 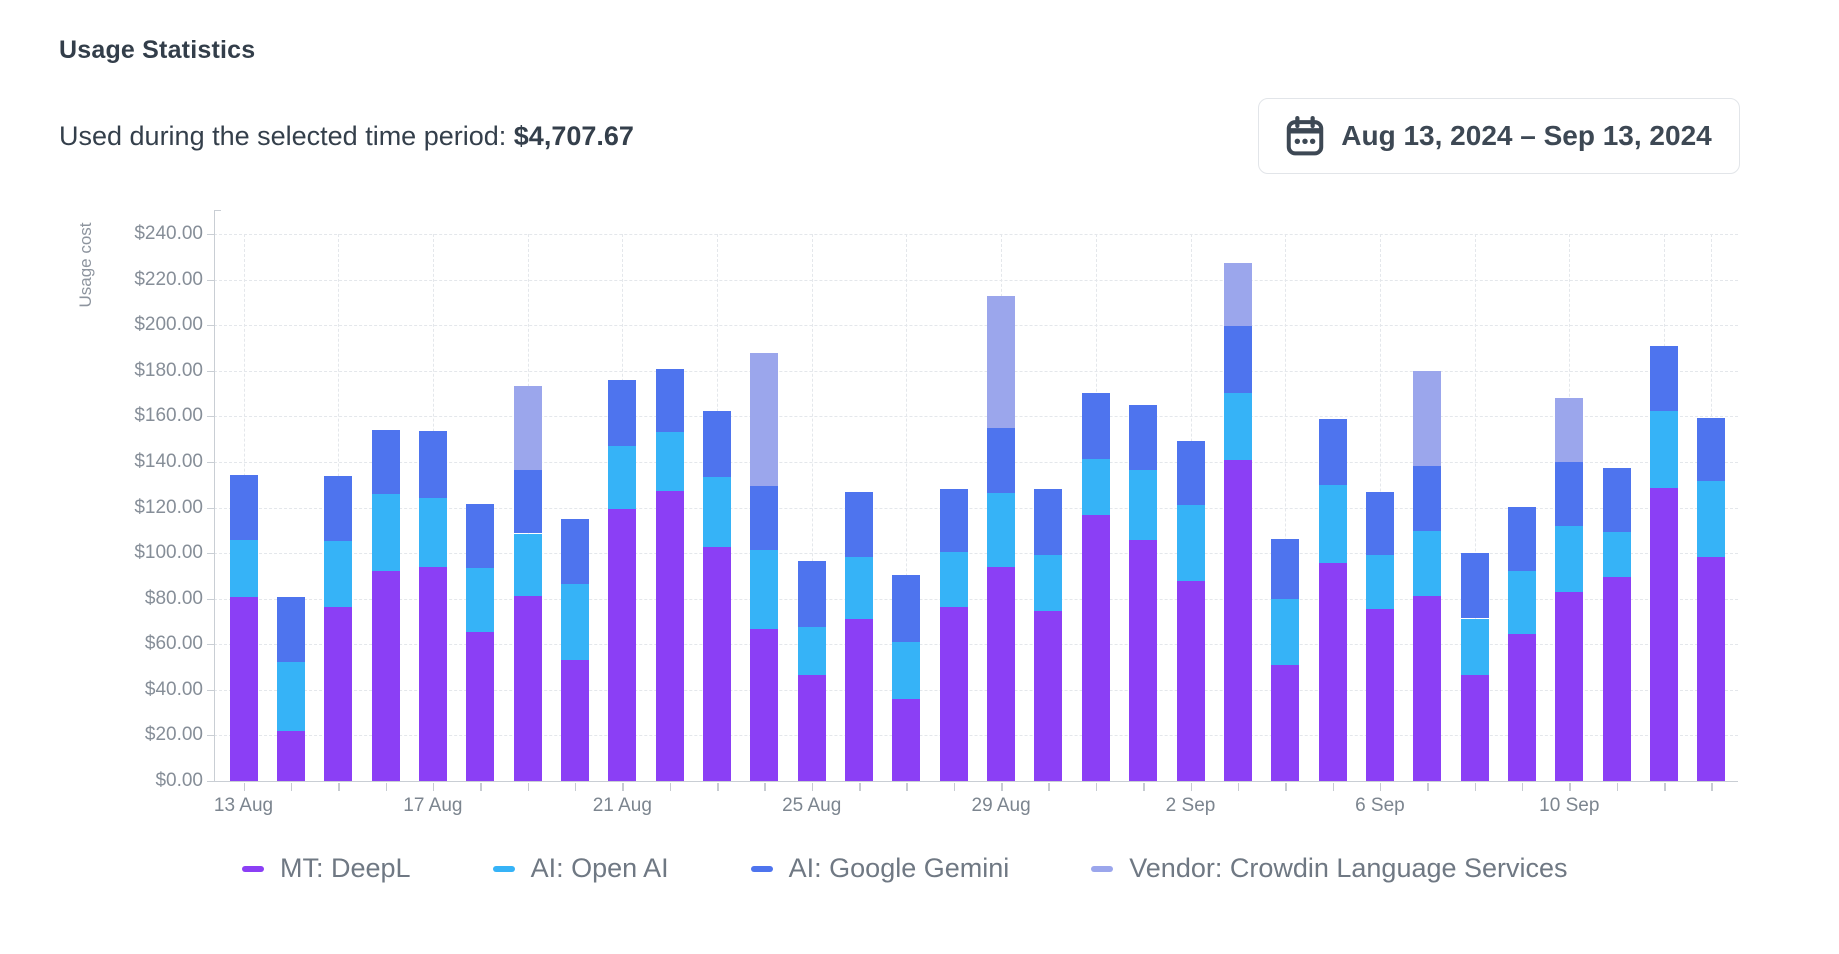 I want to click on legend-item: Vendor: Crowdin Language Services, so click(x=1329, y=868).